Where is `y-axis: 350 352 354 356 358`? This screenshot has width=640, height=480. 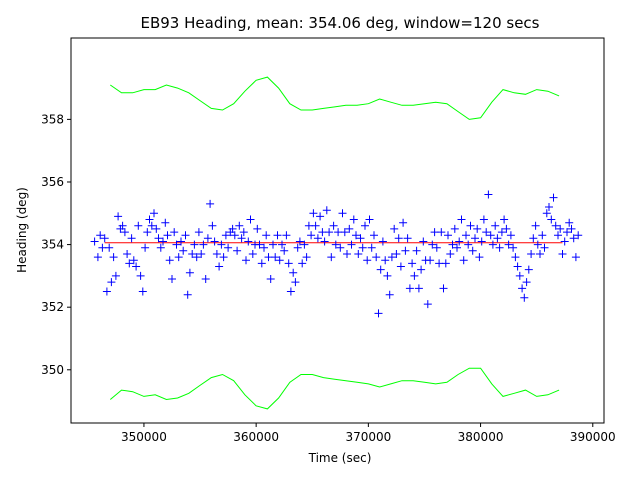
y-axis: 350 352 354 356 358 is located at coordinates (56, 244).